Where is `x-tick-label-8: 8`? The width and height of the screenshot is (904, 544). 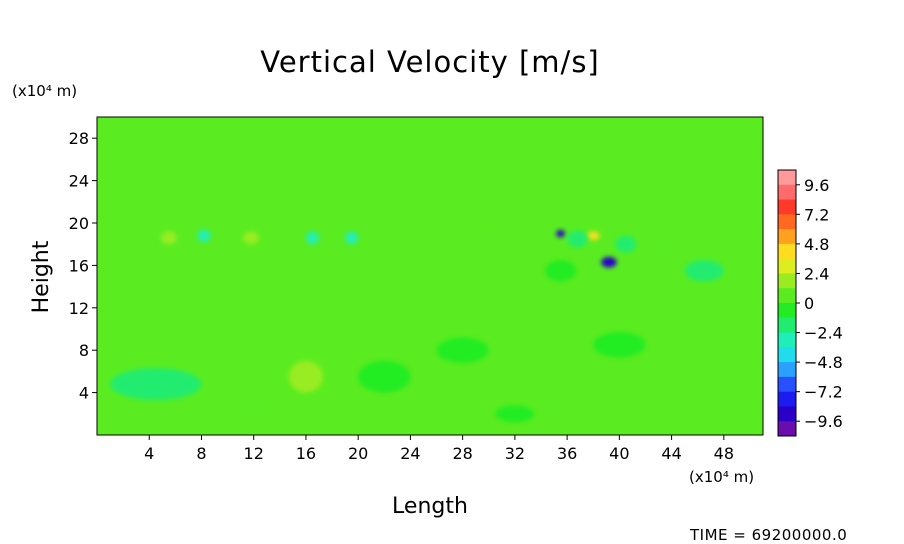 x-tick-label-8: 8 is located at coordinates (201, 453).